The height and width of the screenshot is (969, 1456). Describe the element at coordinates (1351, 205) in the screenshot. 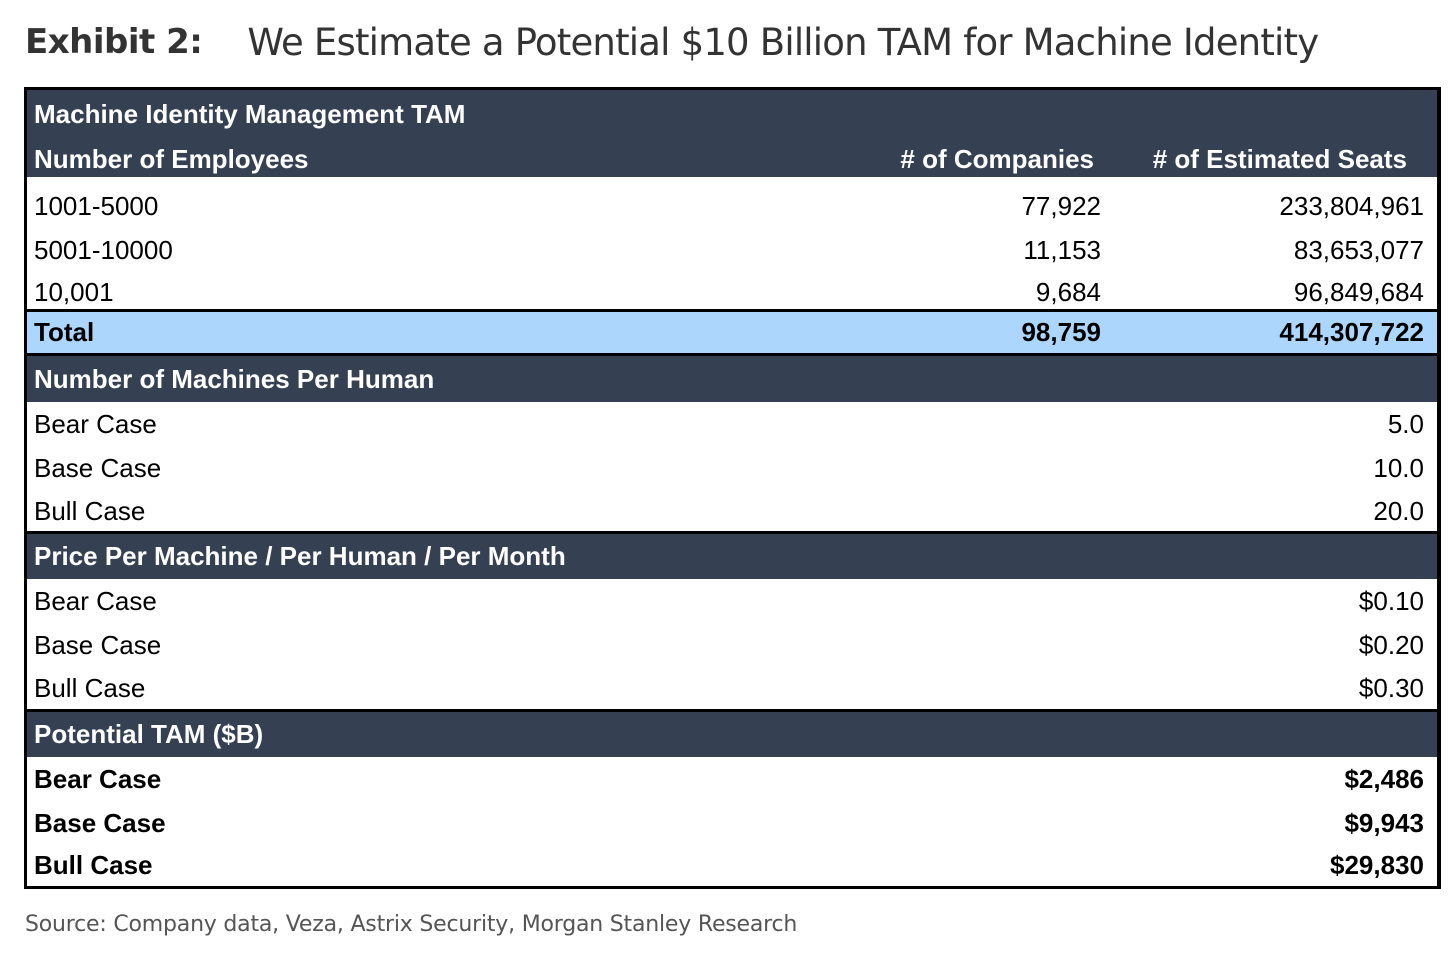

I see `seats-cell: 233,804,961` at that location.